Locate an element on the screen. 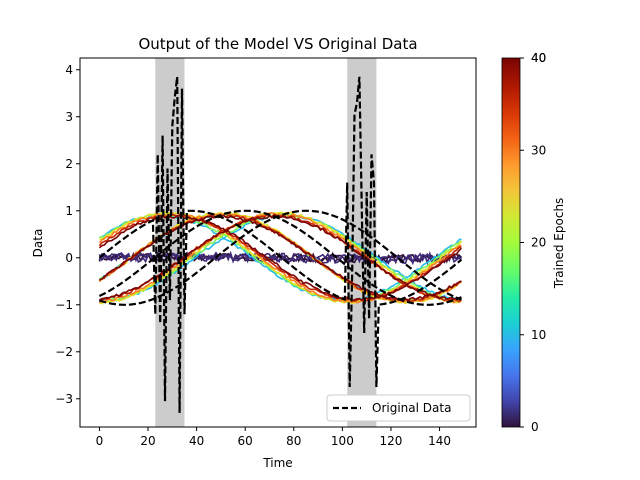 This screenshot has width=640, height=480. legend-original-data-label: Original Data is located at coordinates (411, 408).